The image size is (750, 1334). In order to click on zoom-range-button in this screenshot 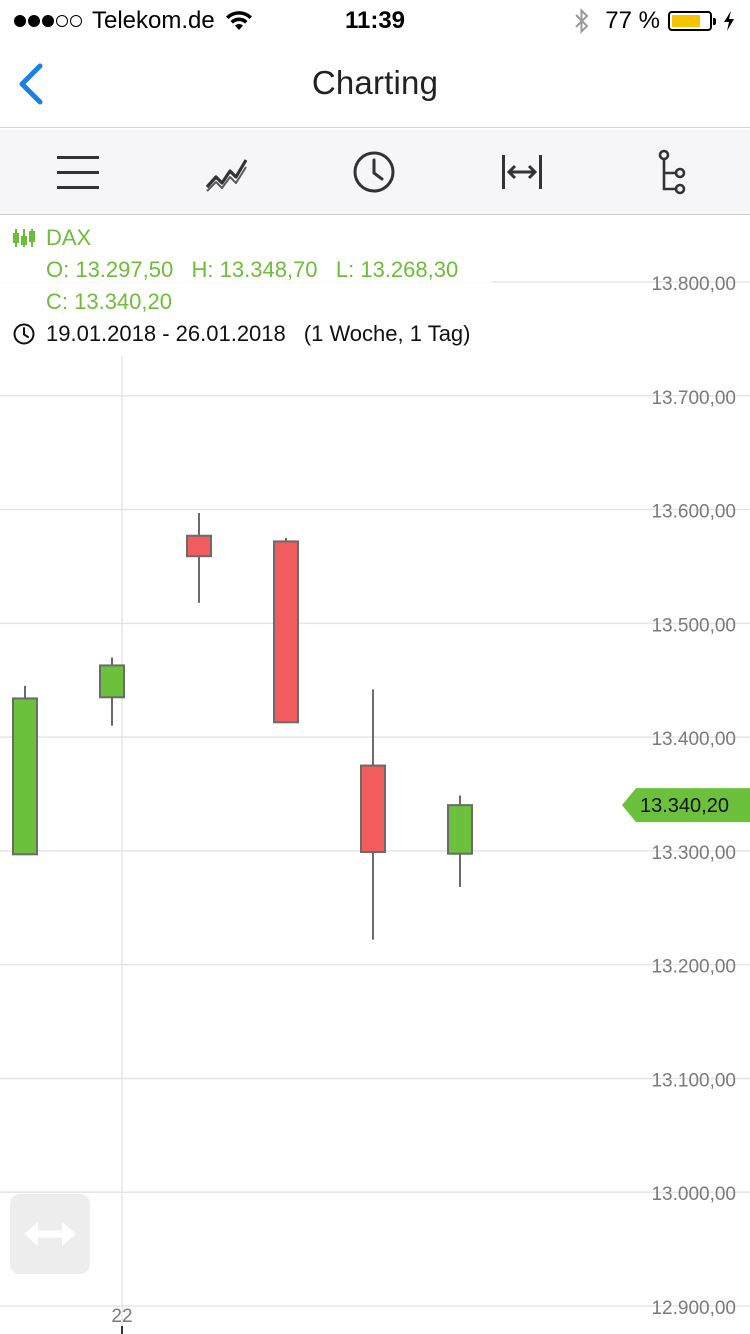, I will do `click(522, 172)`.